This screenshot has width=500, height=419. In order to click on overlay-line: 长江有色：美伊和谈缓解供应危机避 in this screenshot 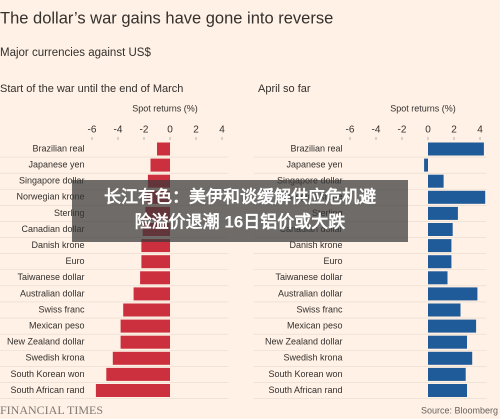, I will do `click(240, 196)`.